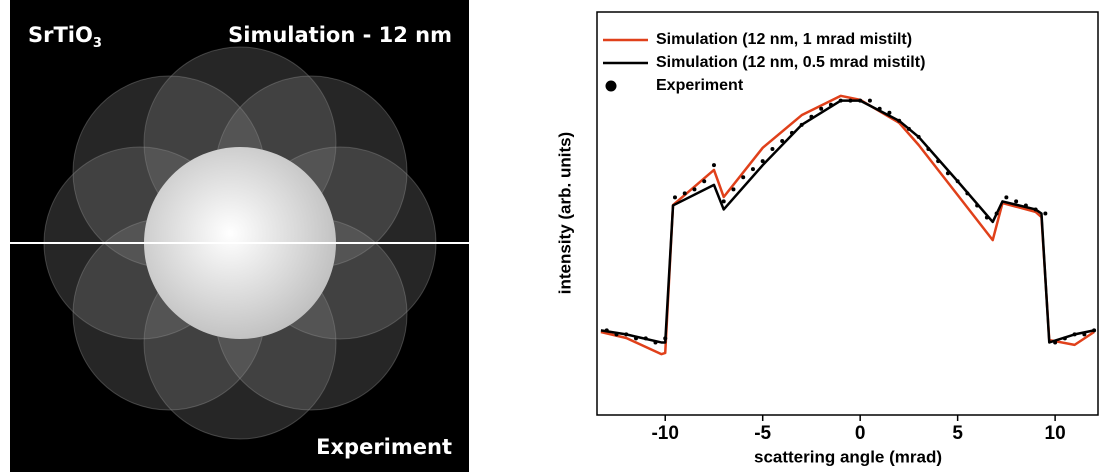 Image resolution: width=1099 pixels, height=472 pixels. Describe the element at coordinates (784, 39) in the screenshot. I see `legend-label: Simulation (12 nm, 1 mrad mistilt)` at that location.